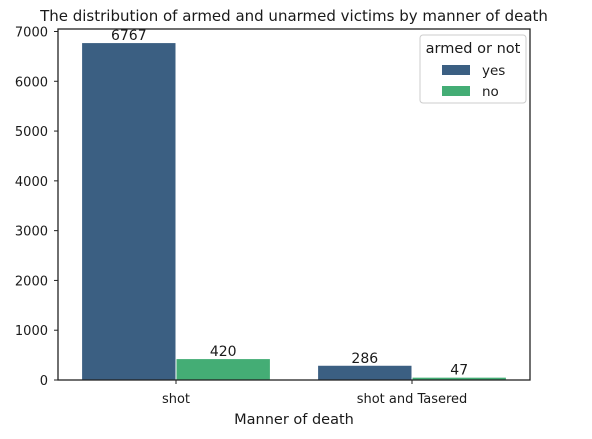 The image size is (592, 439). Describe the element at coordinates (31, 232) in the screenshot. I see `y-tick-label: 3000` at that location.